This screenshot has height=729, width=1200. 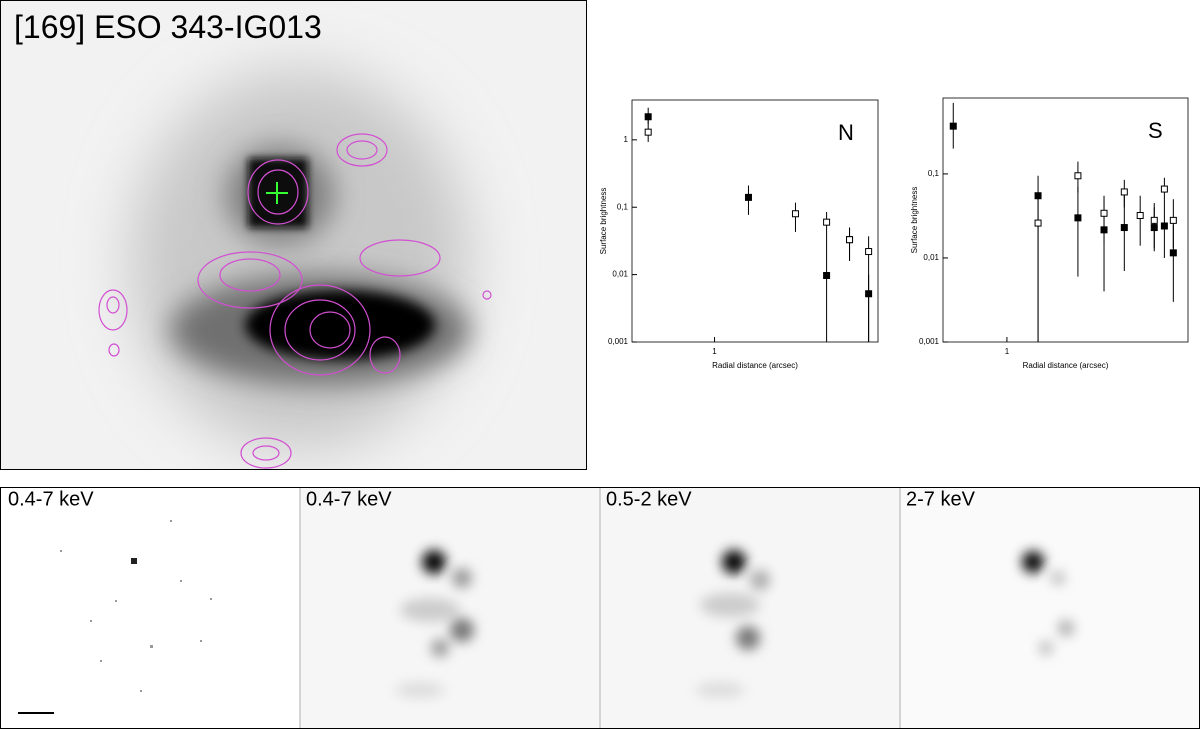 What do you see at coordinates (846, 132) in the screenshot?
I see `panel-letter: N` at bounding box center [846, 132].